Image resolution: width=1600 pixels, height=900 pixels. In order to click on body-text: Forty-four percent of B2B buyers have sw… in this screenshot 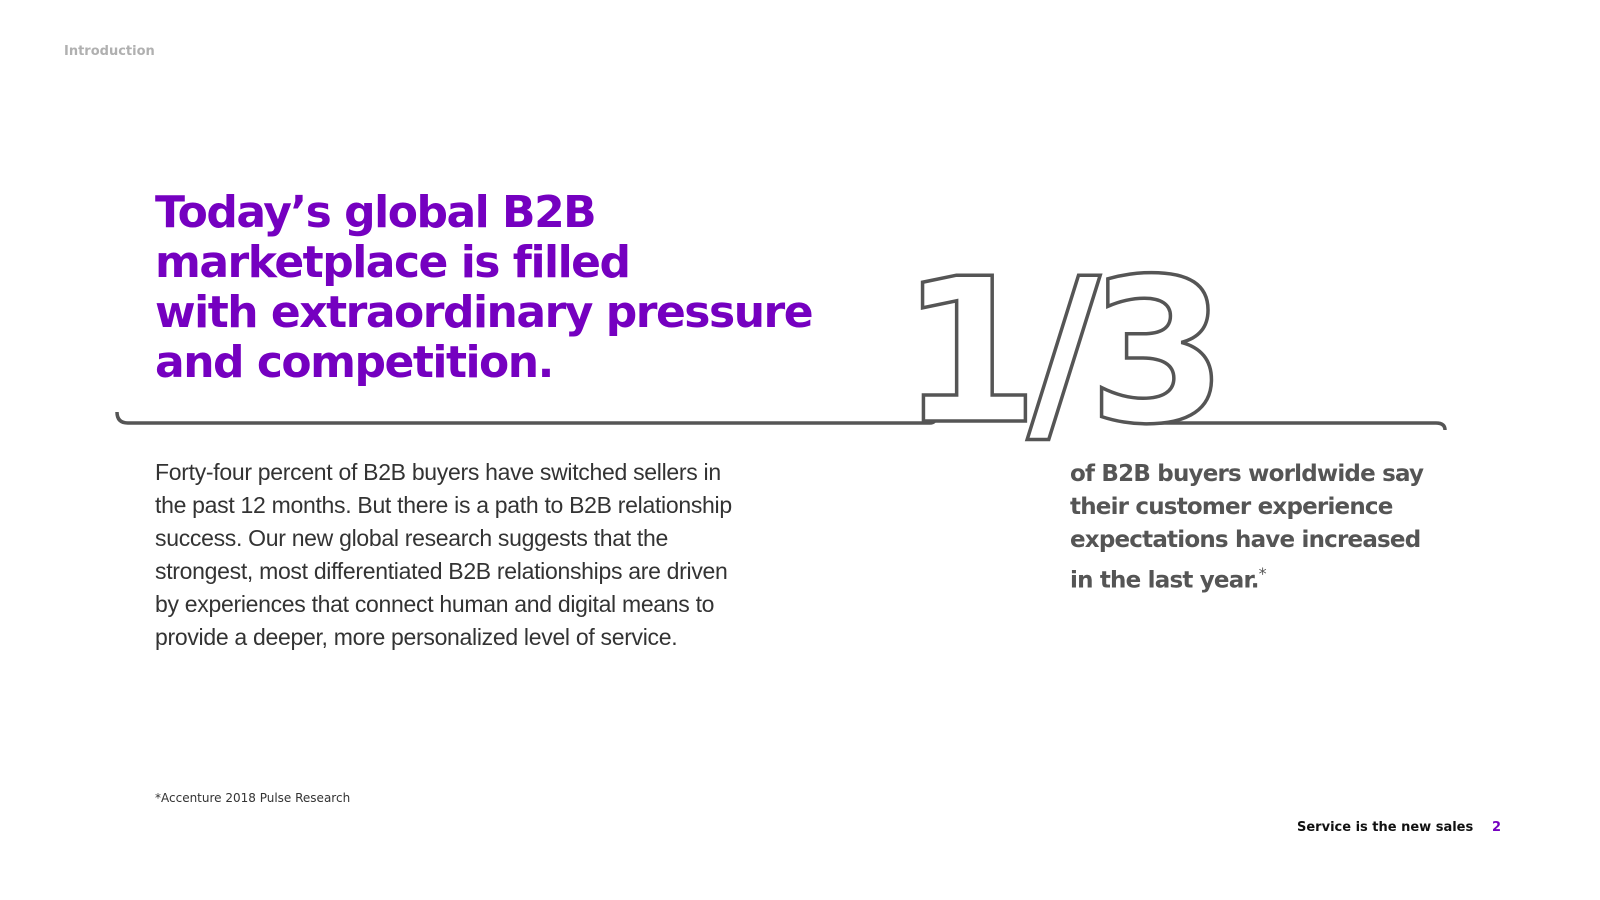, I will do `click(443, 555)`.